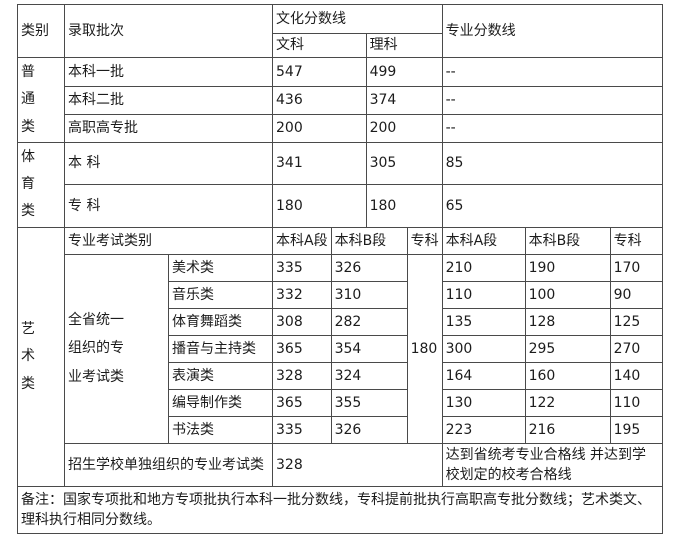  Describe the element at coordinates (220, 294) in the screenshot. I see `exam-type-label: 音乐类` at that location.